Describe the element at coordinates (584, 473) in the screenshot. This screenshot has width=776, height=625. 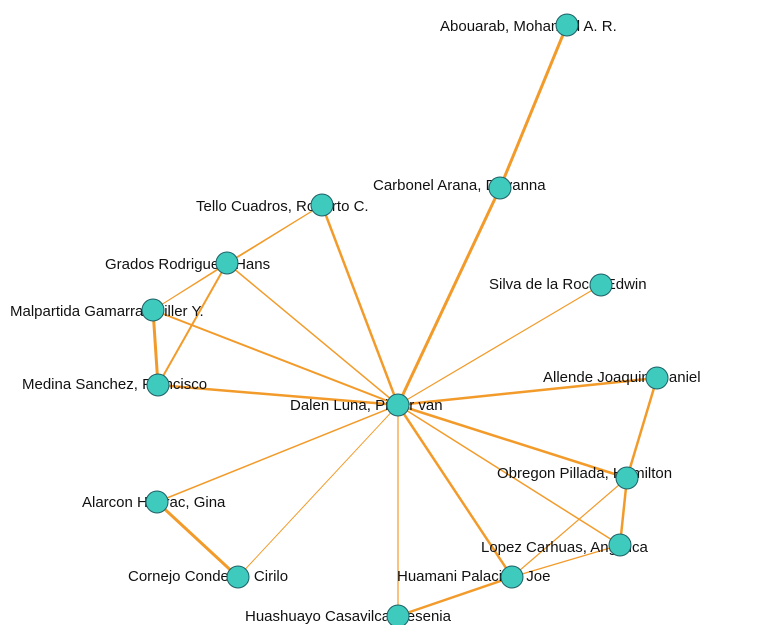
I see `node-label: Obregon Pillada, Hamilton` at that location.